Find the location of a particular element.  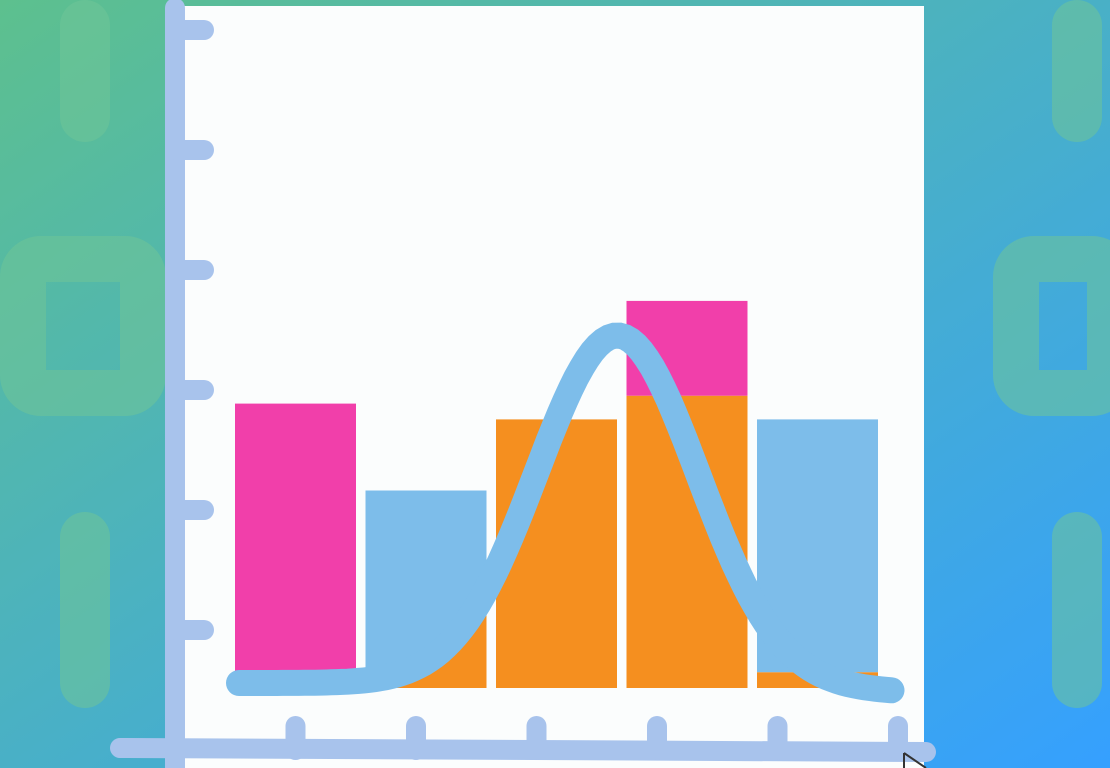

mouse-cursor-icon is located at coordinates (915, 760).